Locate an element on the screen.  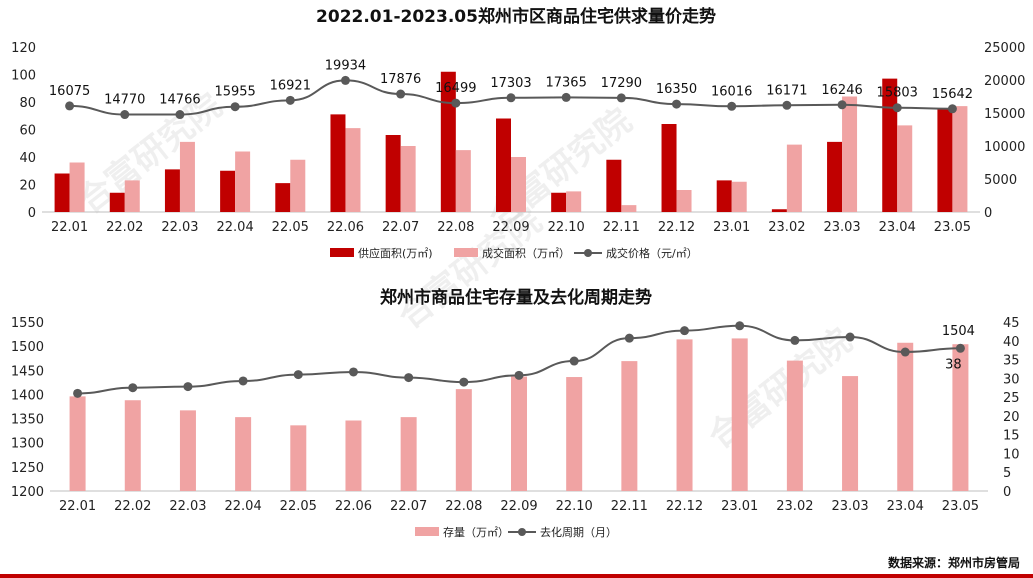
x-axis-tick-label: 22.02 is located at coordinates (132, 506).